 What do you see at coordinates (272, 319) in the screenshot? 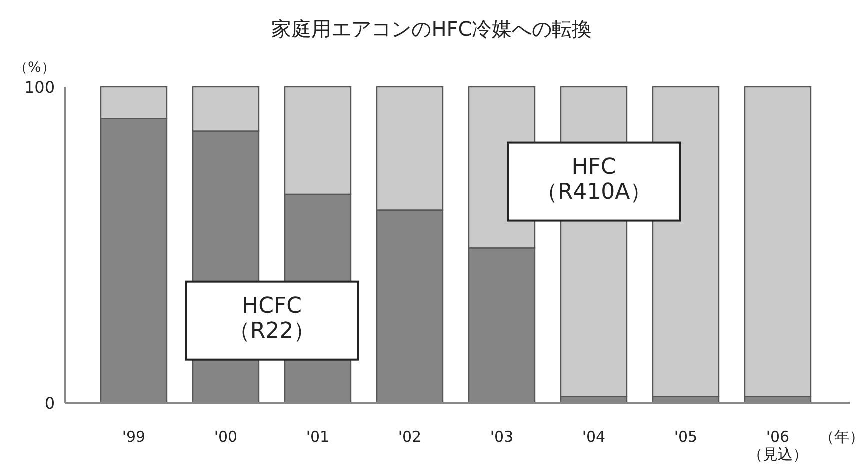
I see `series-label: HCFC （R22）` at bounding box center [272, 319].